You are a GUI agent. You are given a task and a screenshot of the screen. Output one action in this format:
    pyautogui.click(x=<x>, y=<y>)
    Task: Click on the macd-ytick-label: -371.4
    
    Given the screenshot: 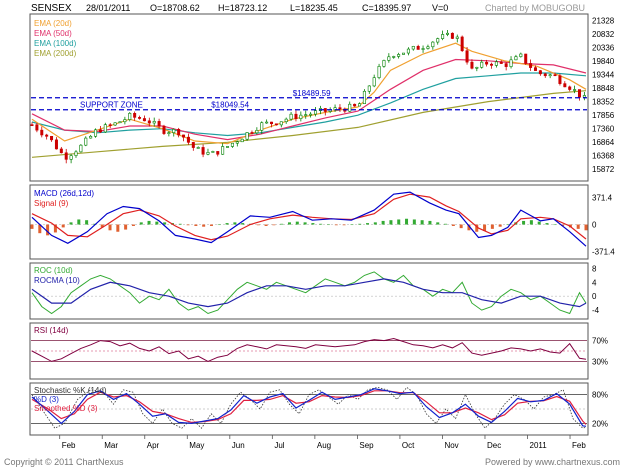 What is the action you would take?
    pyautogui.click(x=603, y=251)
    